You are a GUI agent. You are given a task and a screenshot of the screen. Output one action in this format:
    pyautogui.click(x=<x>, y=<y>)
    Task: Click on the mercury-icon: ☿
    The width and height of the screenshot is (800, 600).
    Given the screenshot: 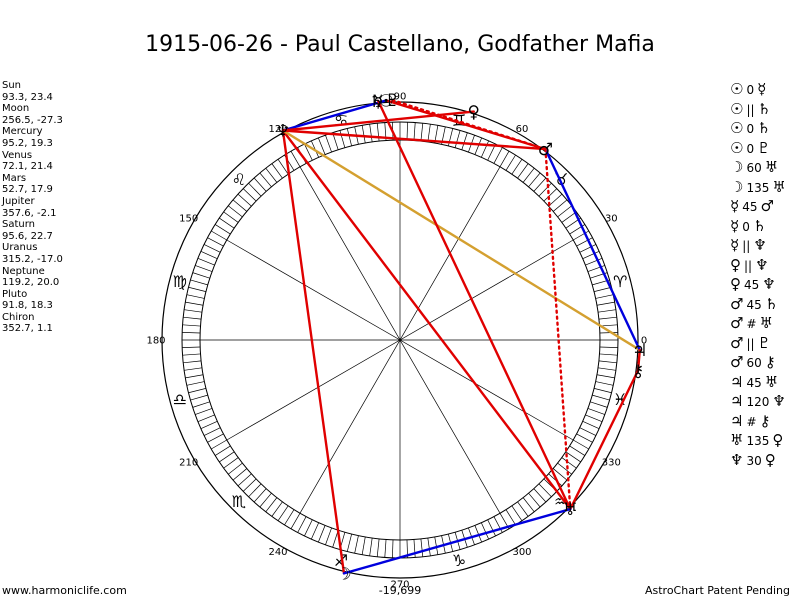 What is the action you would take?
    pyautogui.click(x=378, y=102)
    